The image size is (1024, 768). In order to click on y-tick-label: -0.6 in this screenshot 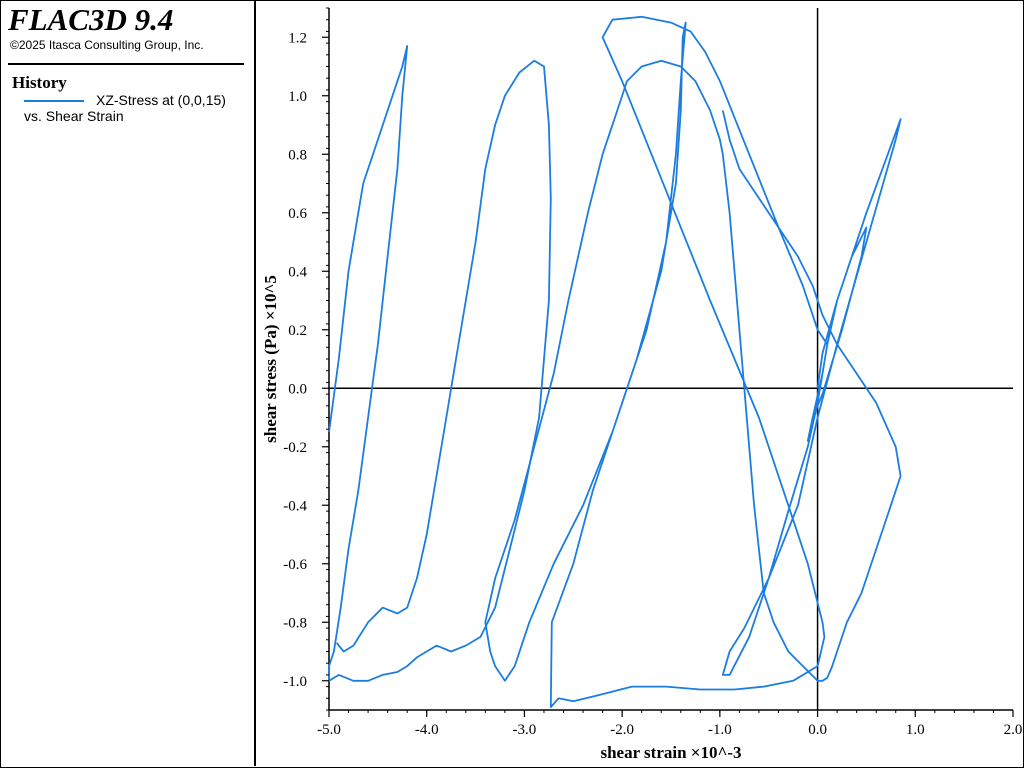, I will do `click(295, 565)`.